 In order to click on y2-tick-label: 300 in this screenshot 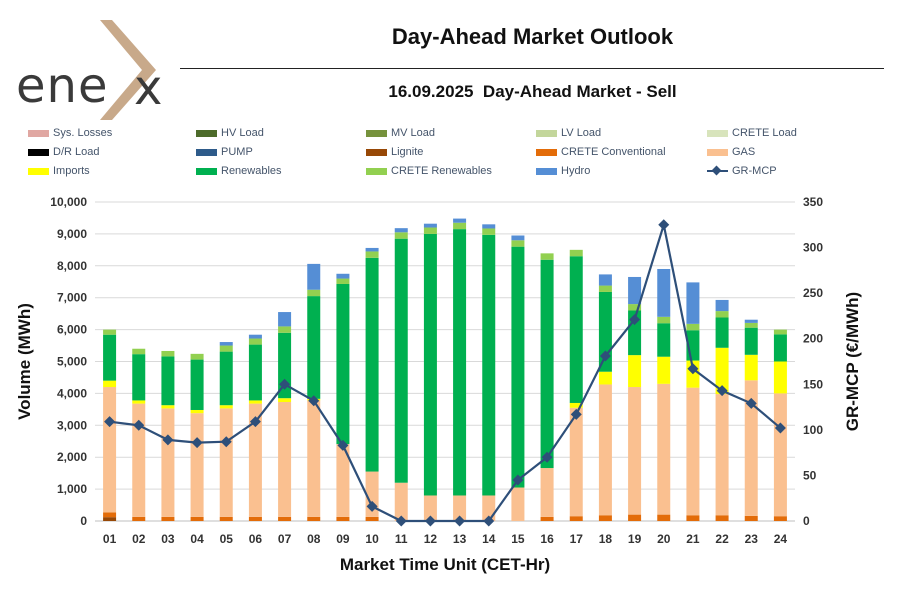, I will do `click(813, 248)`.